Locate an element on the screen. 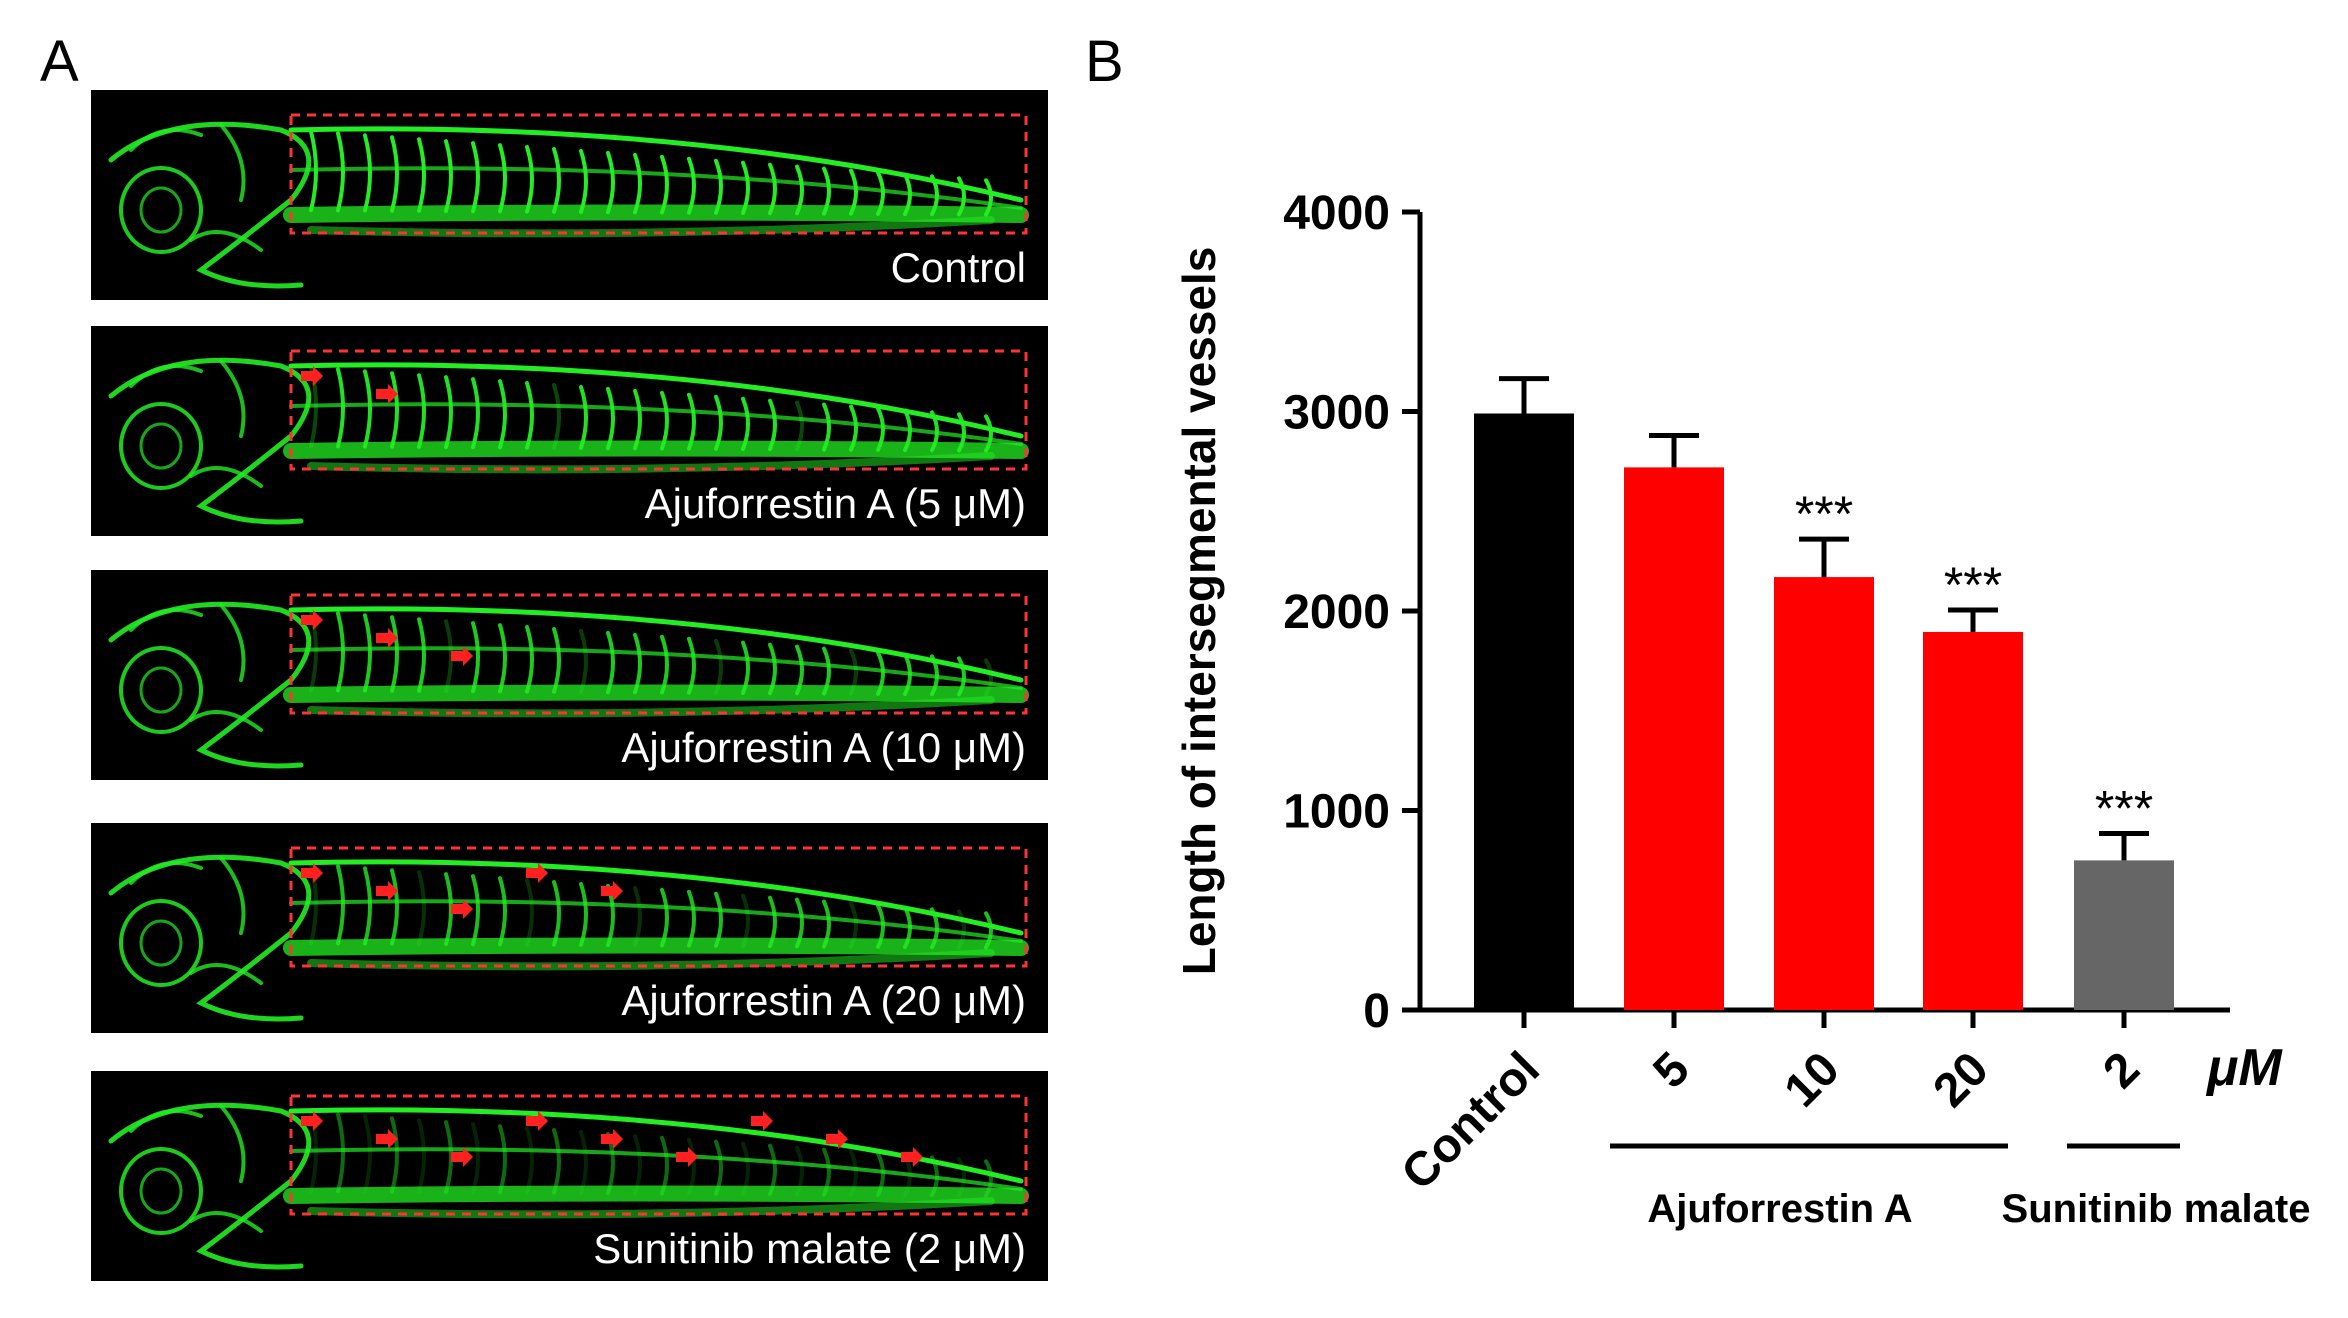 The image size is (2348, 1318). unit-label: μM is located at coordinates (2244, 1068).